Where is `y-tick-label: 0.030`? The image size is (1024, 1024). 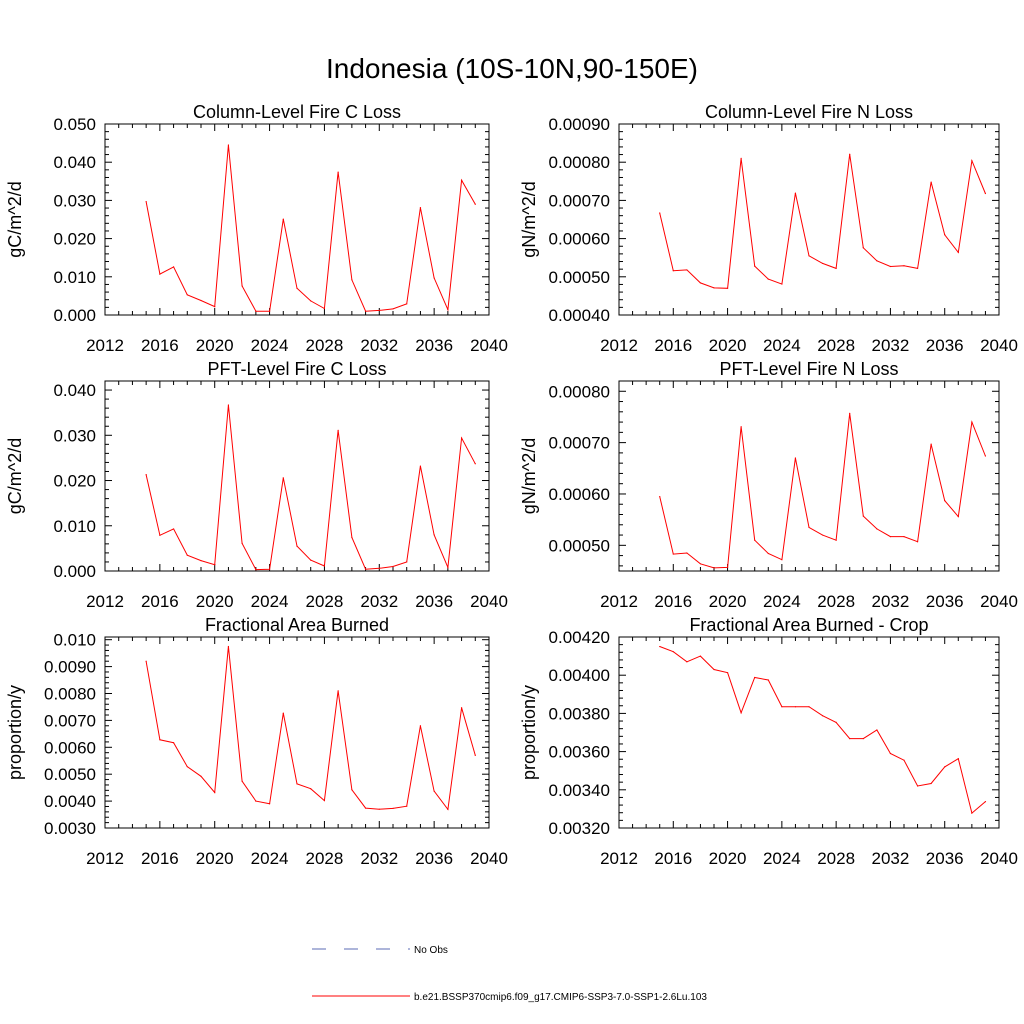
y-tick-label: 0.030 is located at coordinates (74, 435).